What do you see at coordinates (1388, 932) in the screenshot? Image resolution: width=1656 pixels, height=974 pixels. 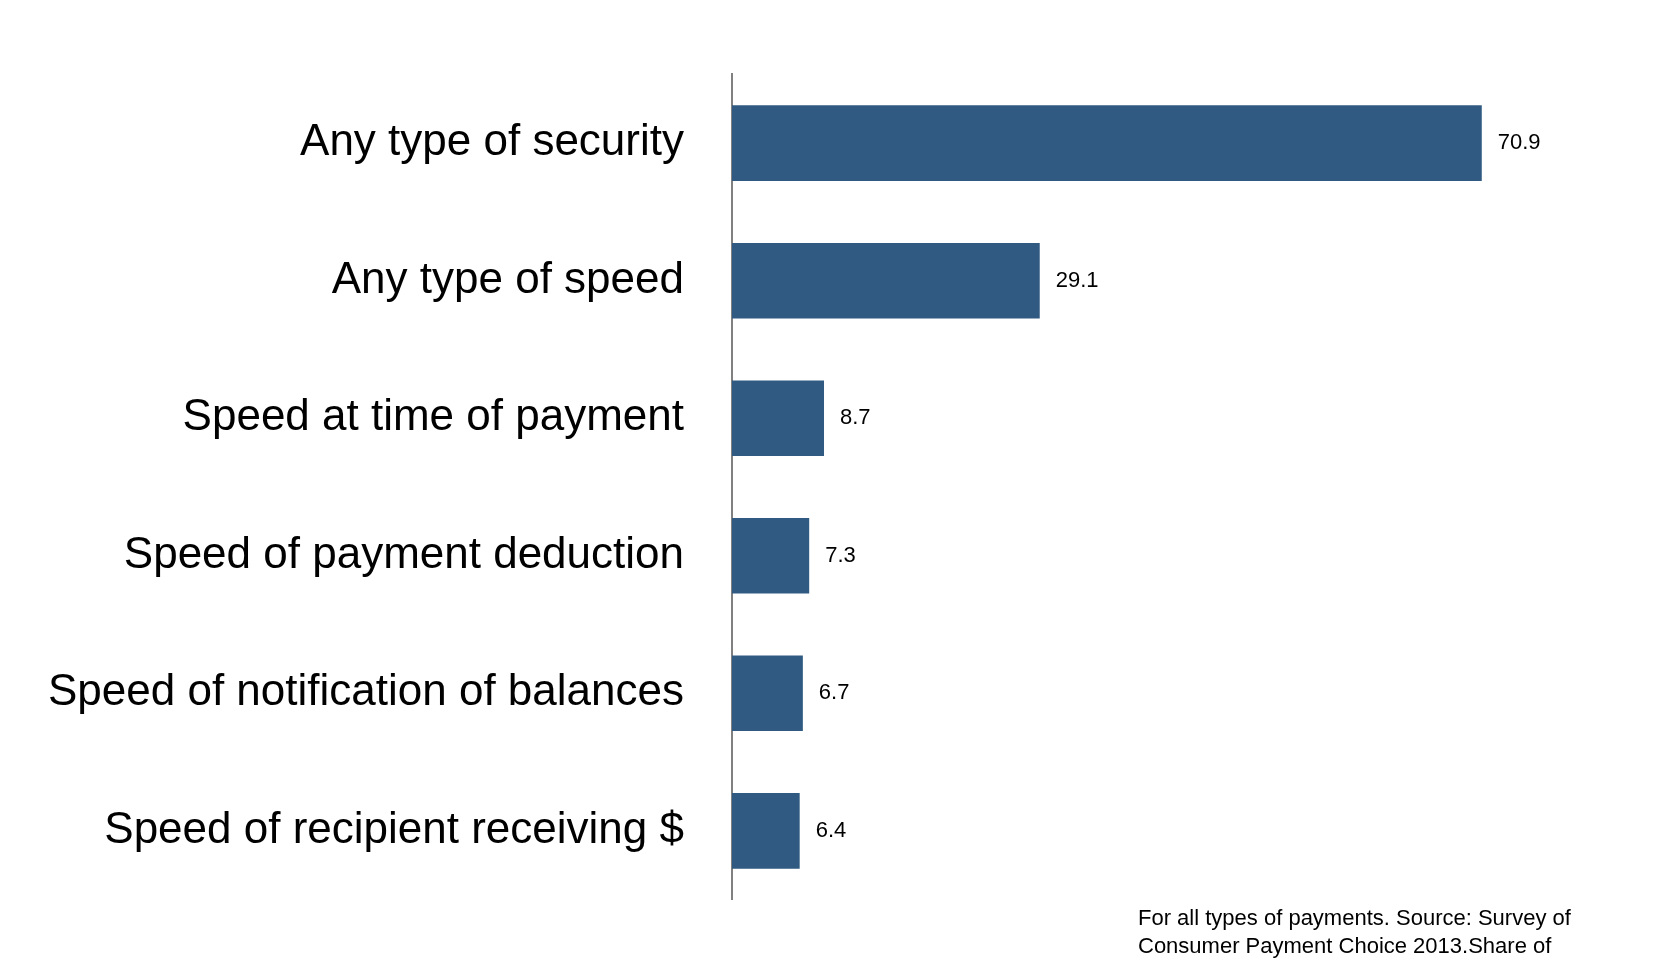 I see `text: For all types of payments. Source: Survey of Consumer Payment Choice 2013.Share of` at bounding box center [1388, 932].